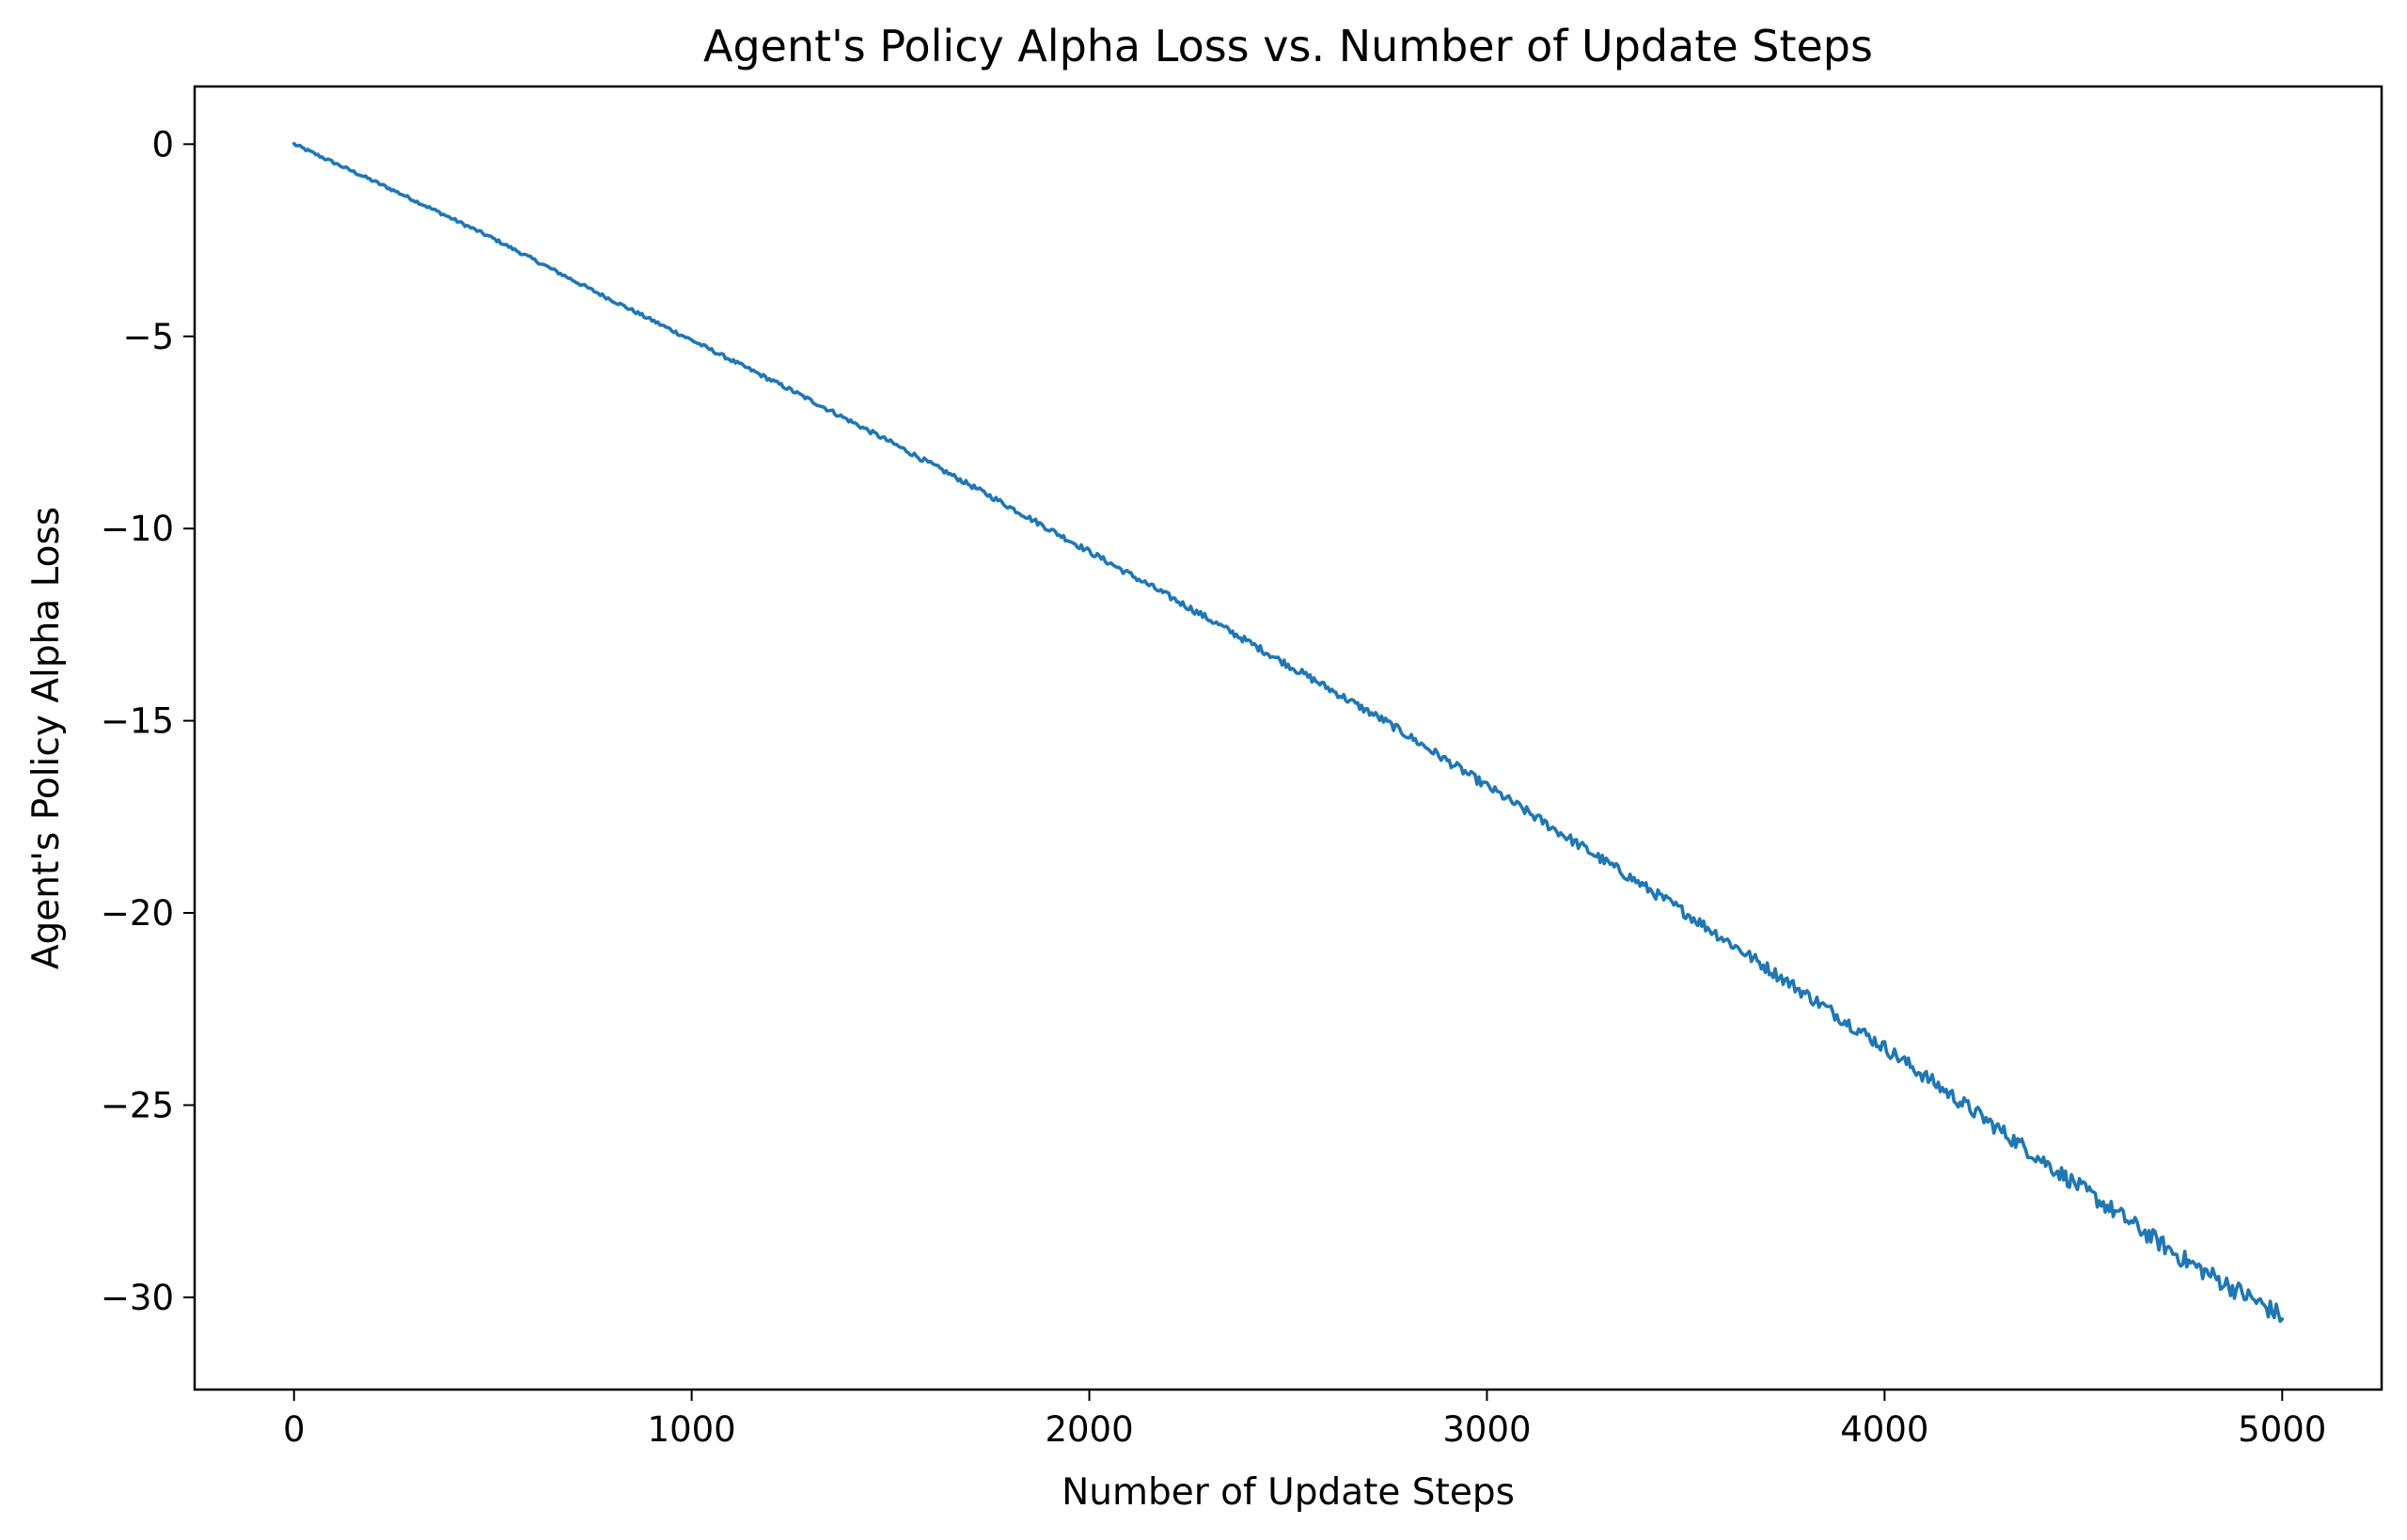 This screenshot has height=1540, width=2407. I want to click on y-tick-label: −25, so click(137, 1105).